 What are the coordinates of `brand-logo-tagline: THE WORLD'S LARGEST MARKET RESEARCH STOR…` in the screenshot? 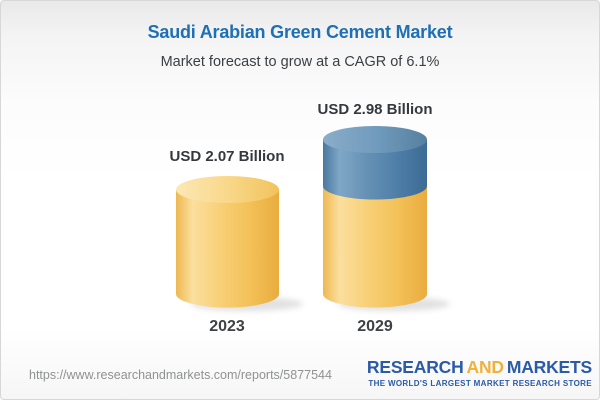 It's located at (480, 383).